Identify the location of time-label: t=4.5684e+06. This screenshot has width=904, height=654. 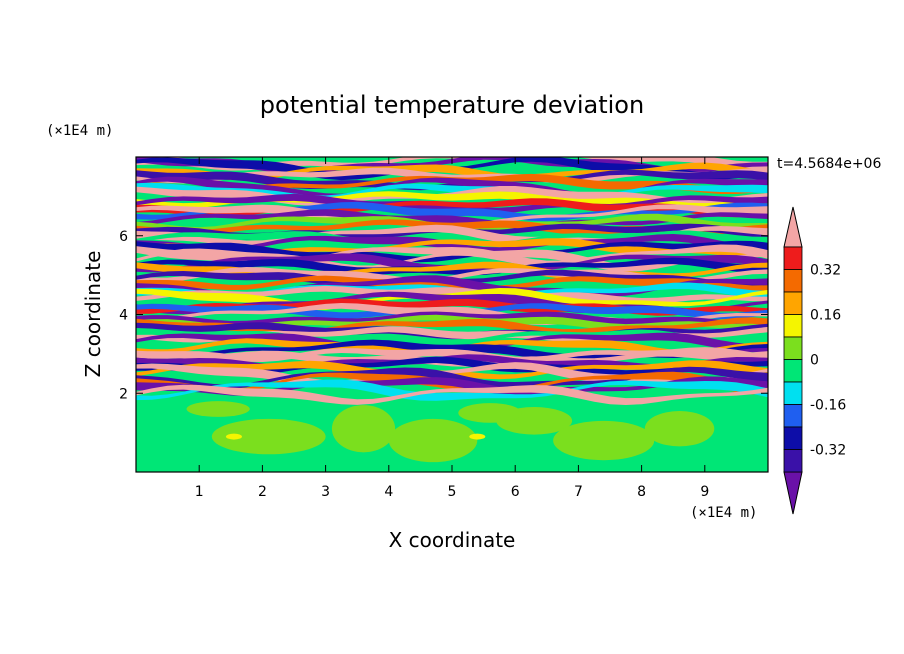
(829, 164).